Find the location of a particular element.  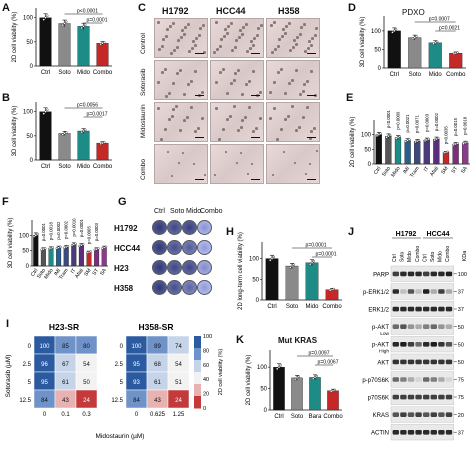

x-tick-label: ST is located at coordinates (455, 170).